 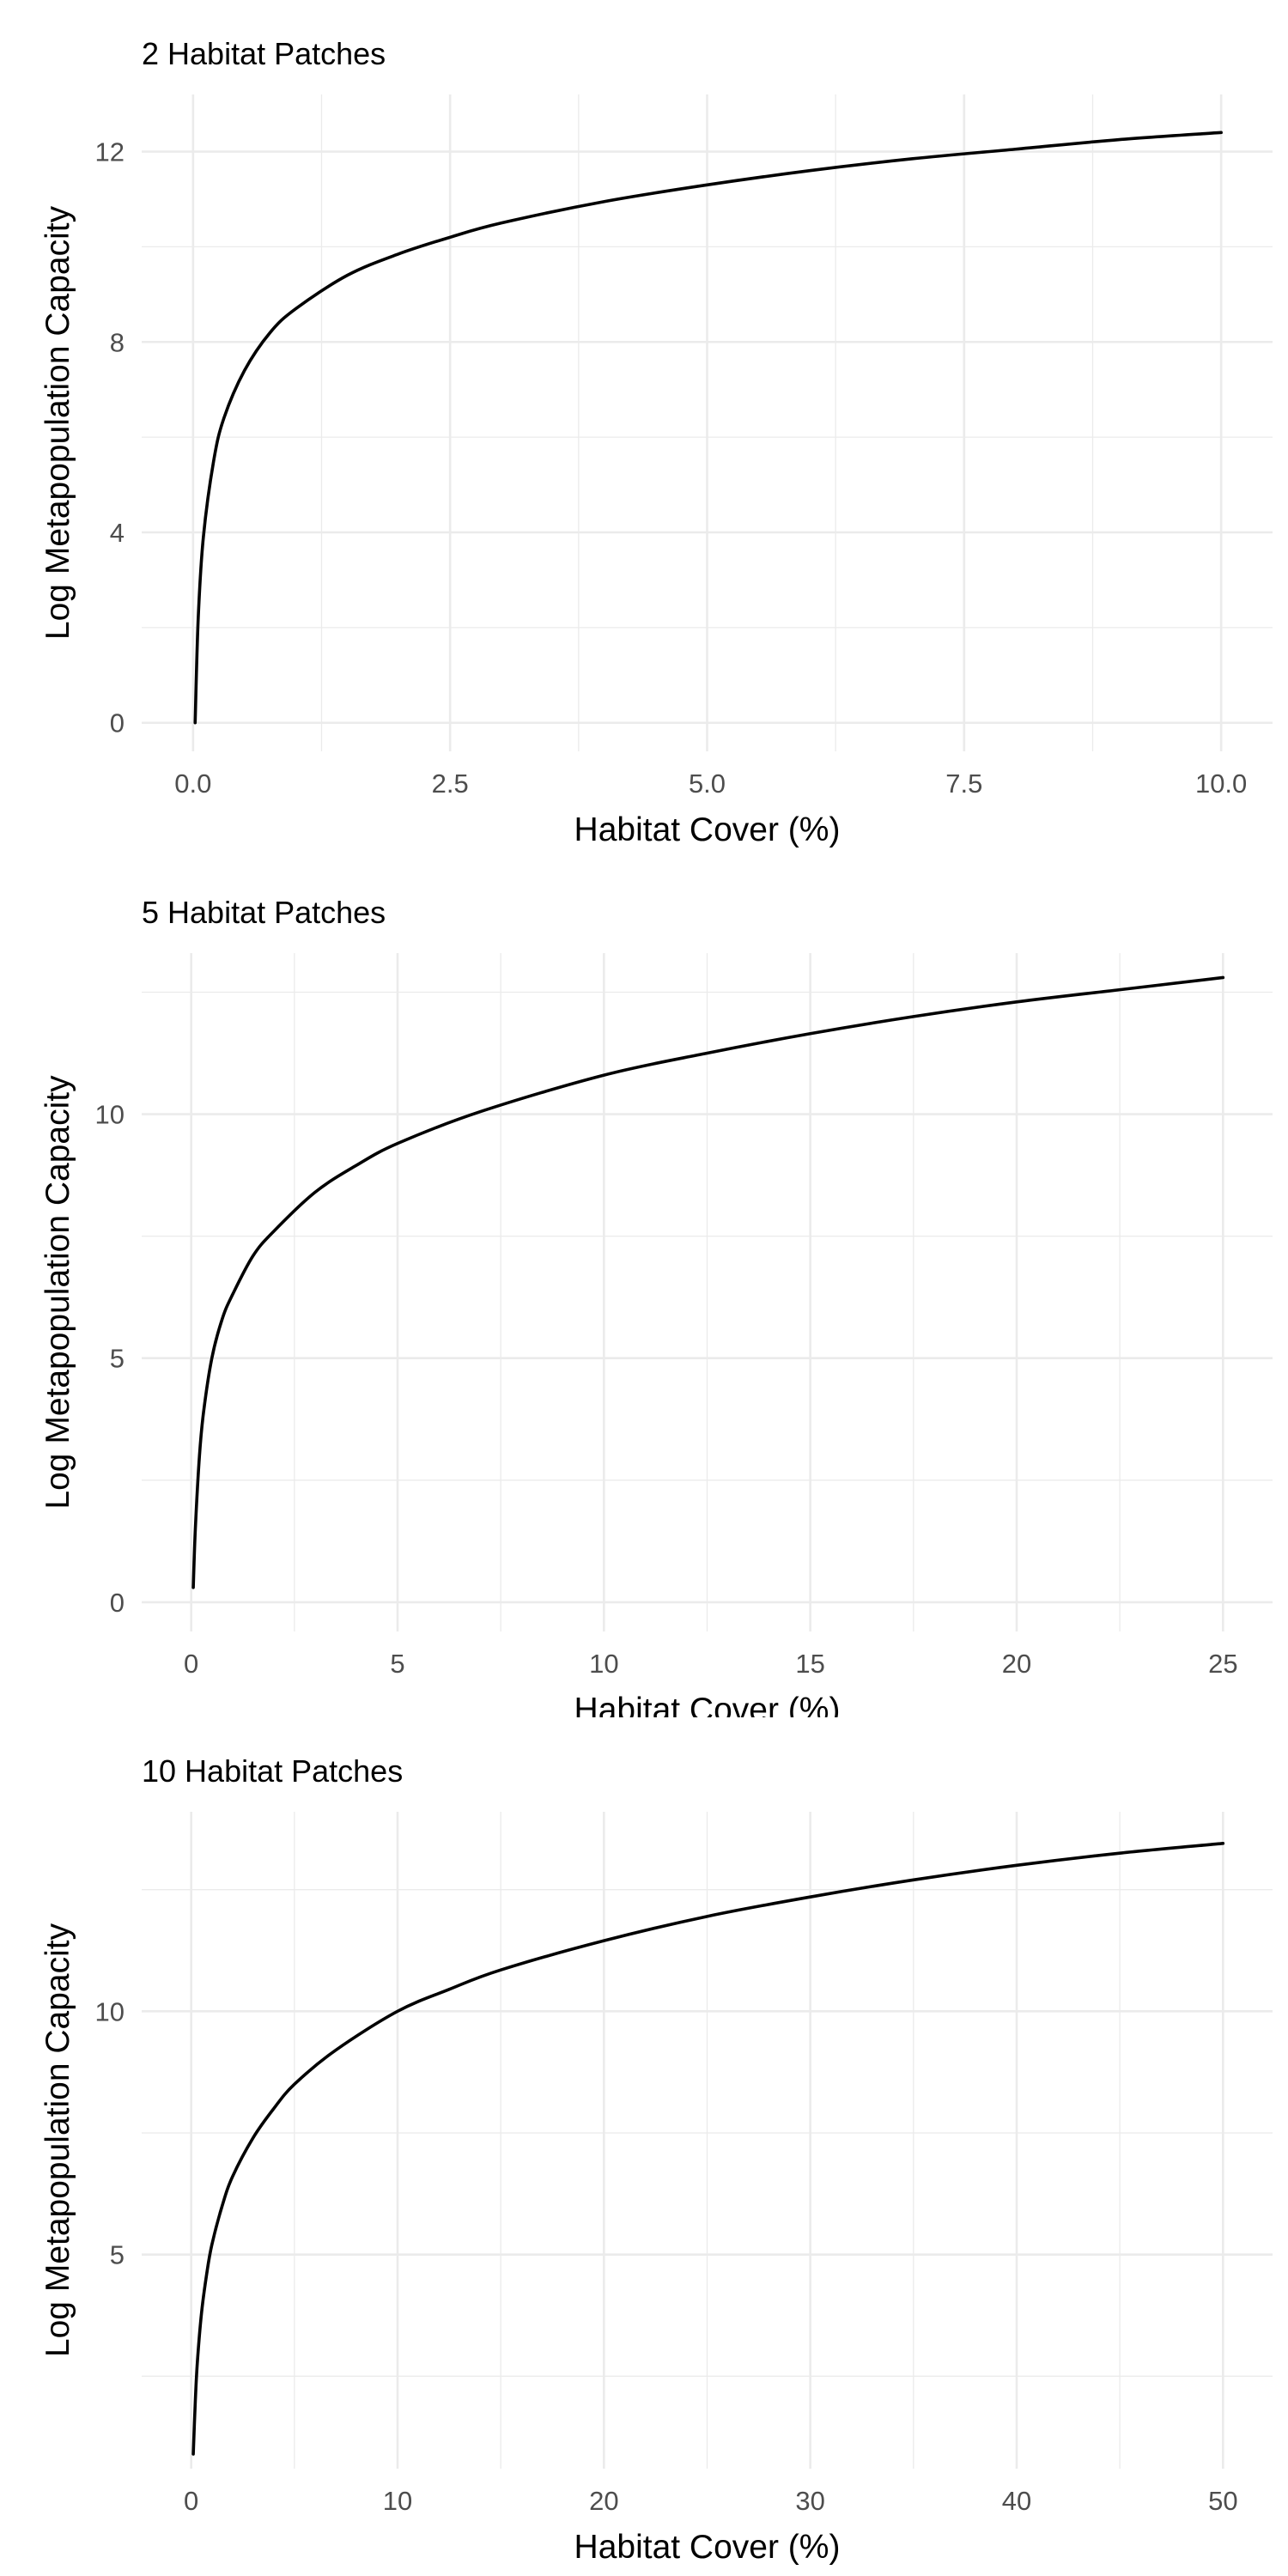 I want to click on y-tick-label: 4, so click(x=117, y=533).